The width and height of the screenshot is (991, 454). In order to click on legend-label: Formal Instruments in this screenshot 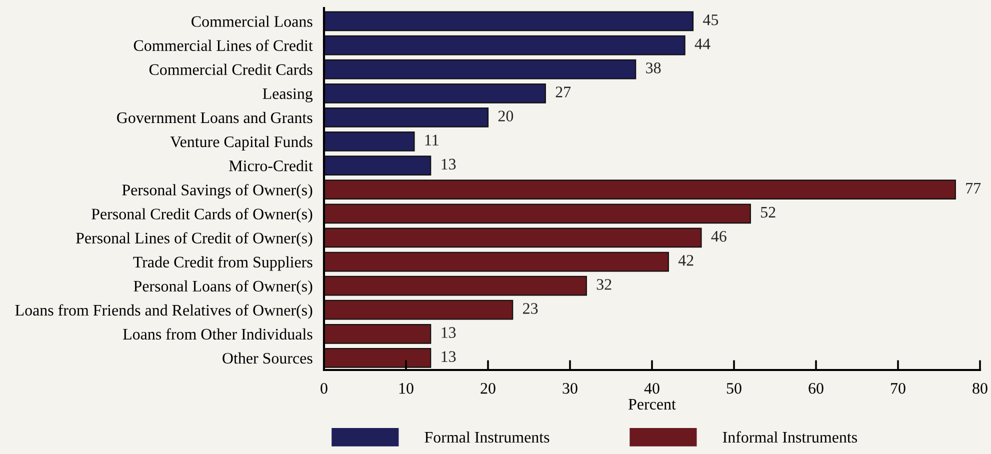, I will do `click(487, 437)`.